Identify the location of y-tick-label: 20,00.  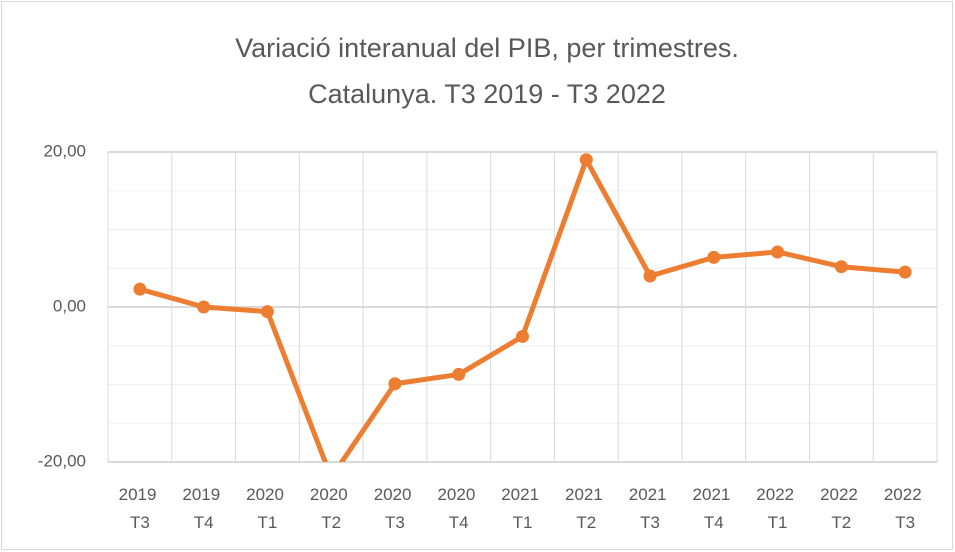
(64, 150).